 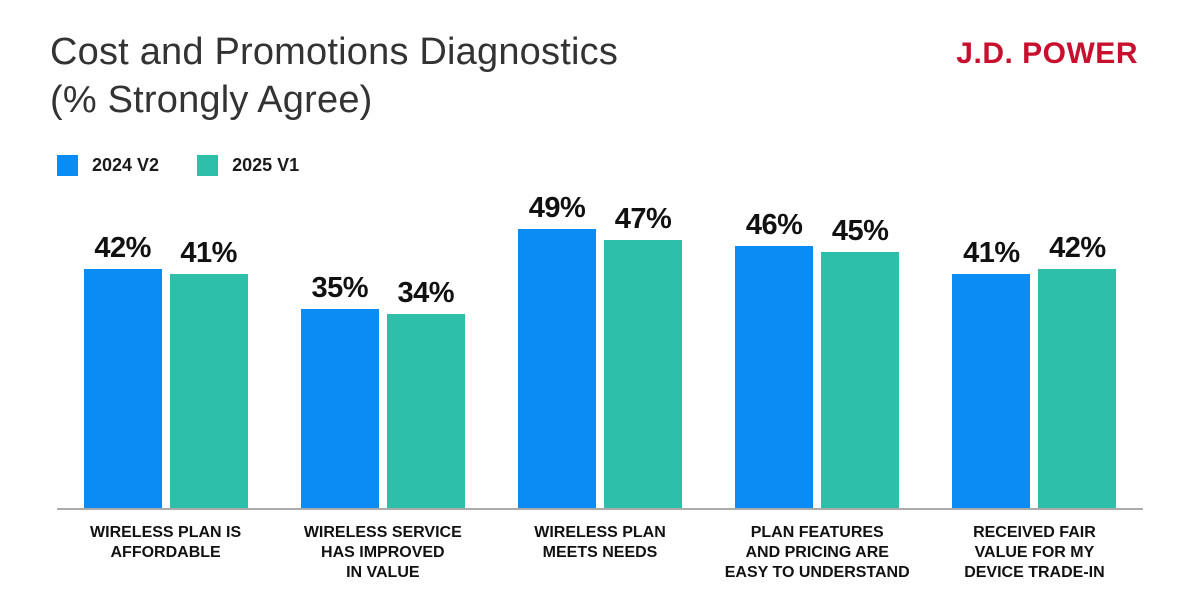 I want to click on bar-with-label: 47%, so click(x=643, y=356).